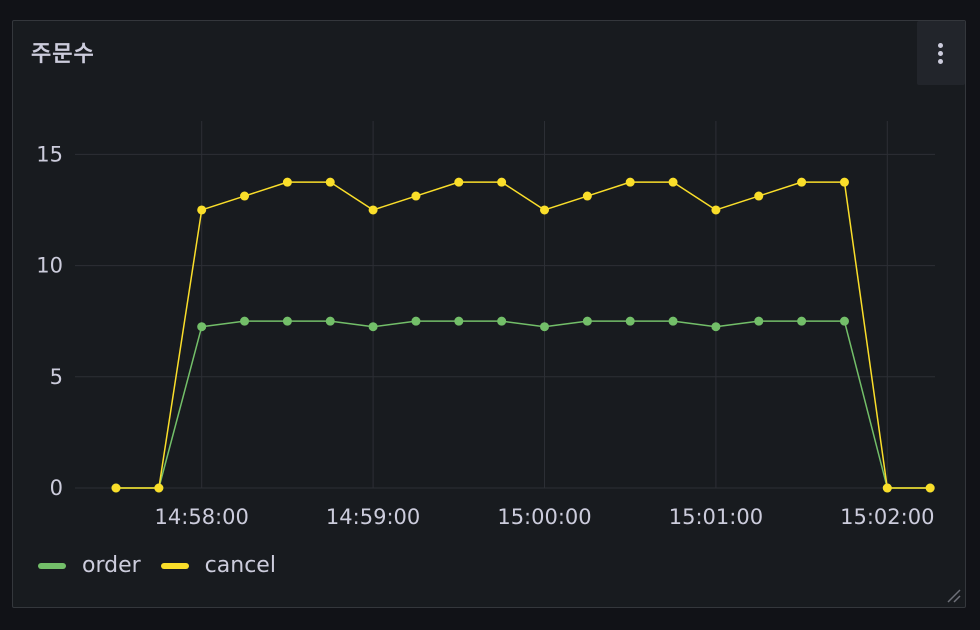 This screenshot has height=630, width=980. I want to click on x-tick-label: 14:59:00, so click(373, 517).